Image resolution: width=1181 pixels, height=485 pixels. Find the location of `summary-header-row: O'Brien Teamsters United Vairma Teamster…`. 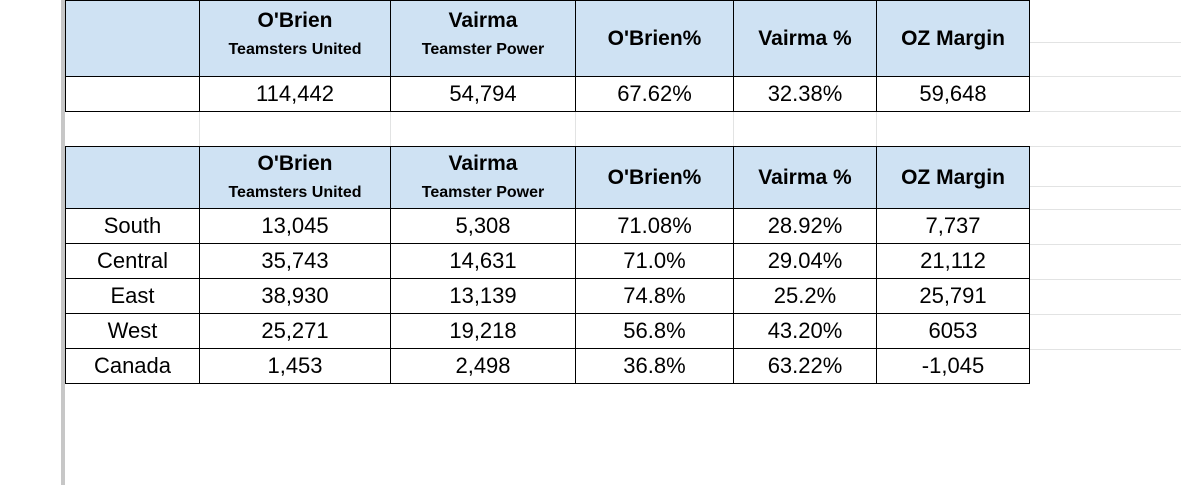

summary-header-row: O'Brien Teamsters United Vairma Teamster… is located at coordinates (547, 38).